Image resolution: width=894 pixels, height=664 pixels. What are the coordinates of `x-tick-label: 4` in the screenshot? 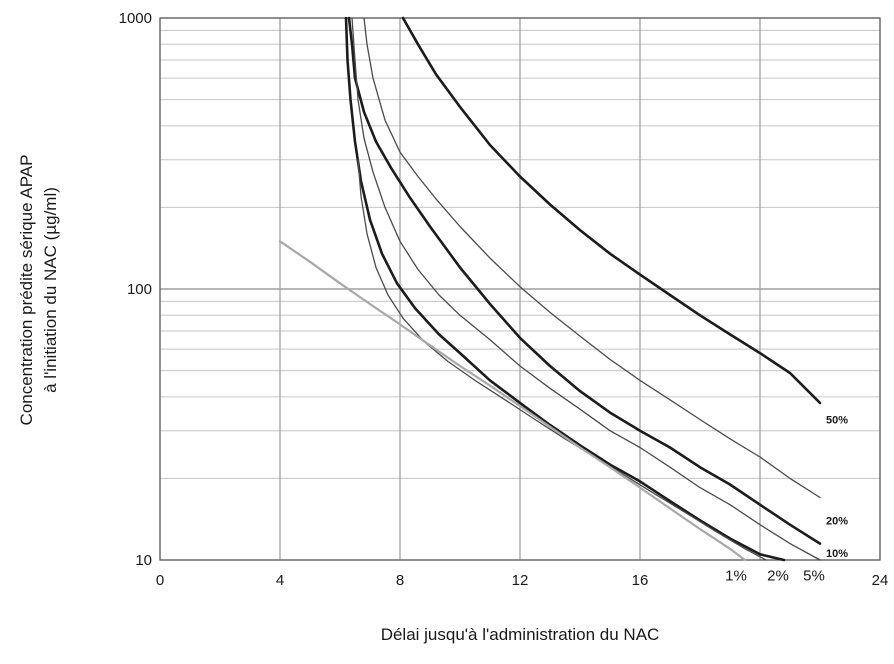 It's located at (280, 580).